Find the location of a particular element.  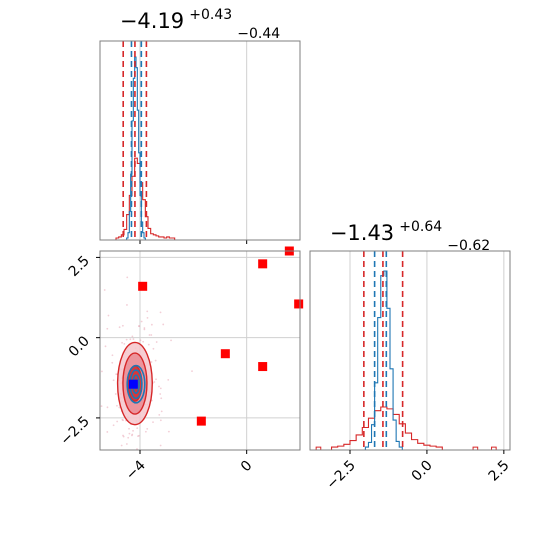

x-tick-label: −4 is located at coordinates (136, 470).